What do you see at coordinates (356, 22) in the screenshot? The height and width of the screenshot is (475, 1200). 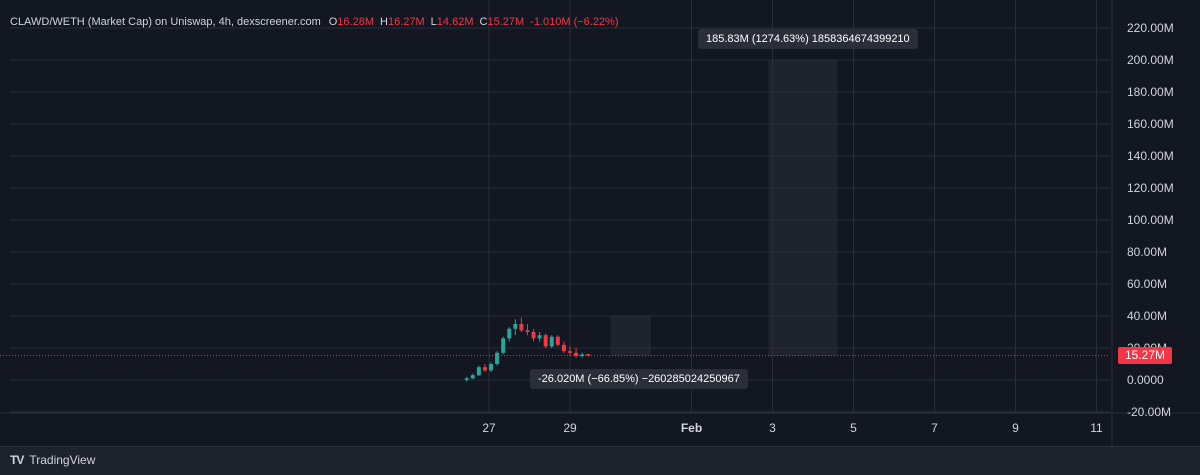 I see `open-value: 16.28M` at bounding box center [356, 22].